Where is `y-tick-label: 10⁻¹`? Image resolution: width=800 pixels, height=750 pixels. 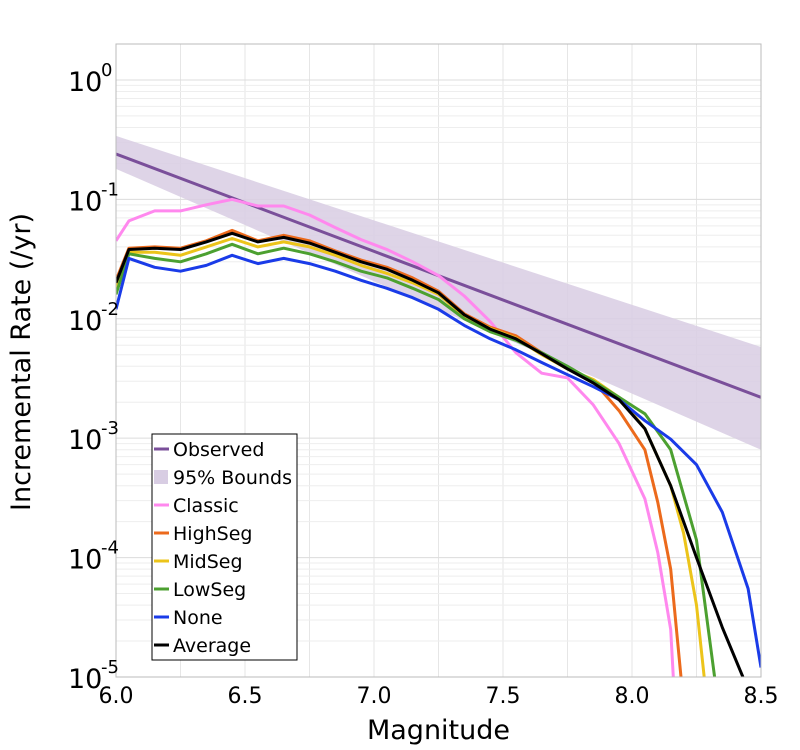 y-tick-label: 10⁻¹ is located at coordinates (93, 198).